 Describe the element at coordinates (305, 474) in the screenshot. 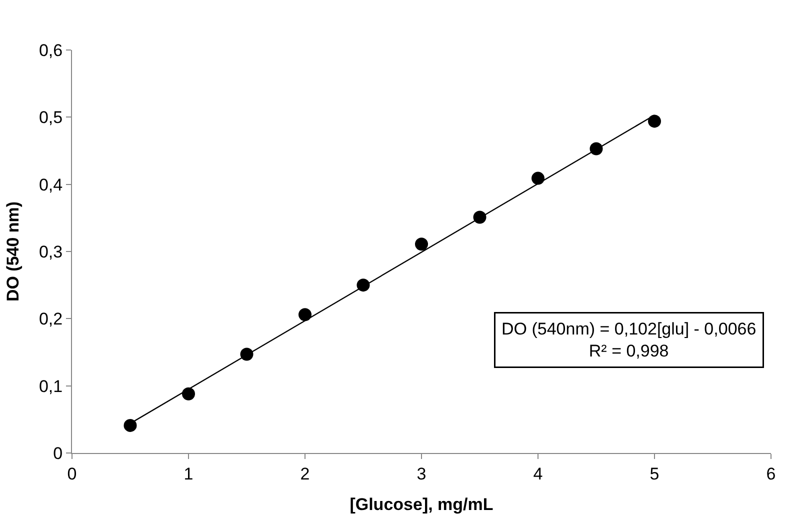

I see `x-tick-label: 2` at that location.